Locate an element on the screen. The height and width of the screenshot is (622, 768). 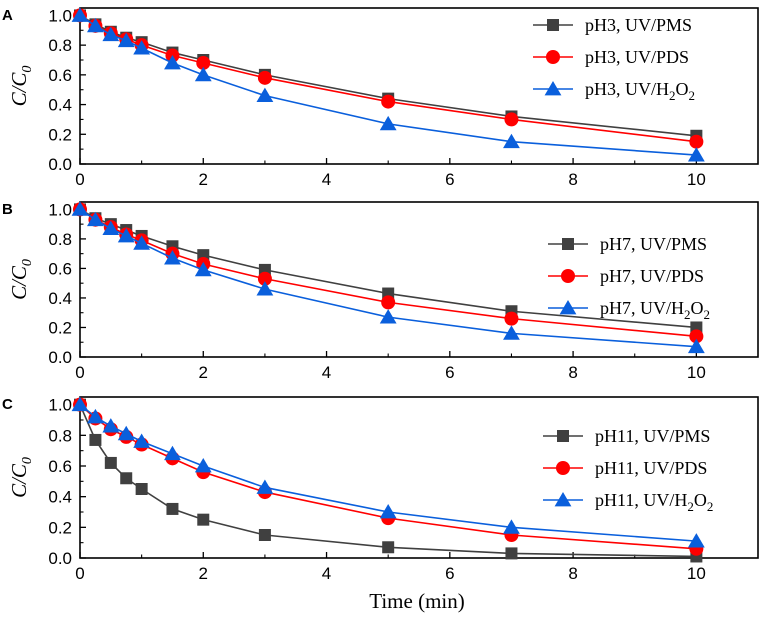
legend-label: pH3, UV/PMS is located at coordinates (638, 25).